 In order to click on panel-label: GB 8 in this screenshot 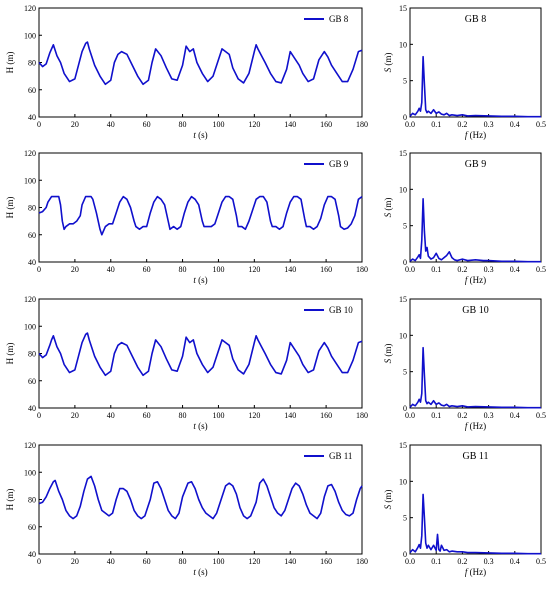, I will do `click(475, 19)`.